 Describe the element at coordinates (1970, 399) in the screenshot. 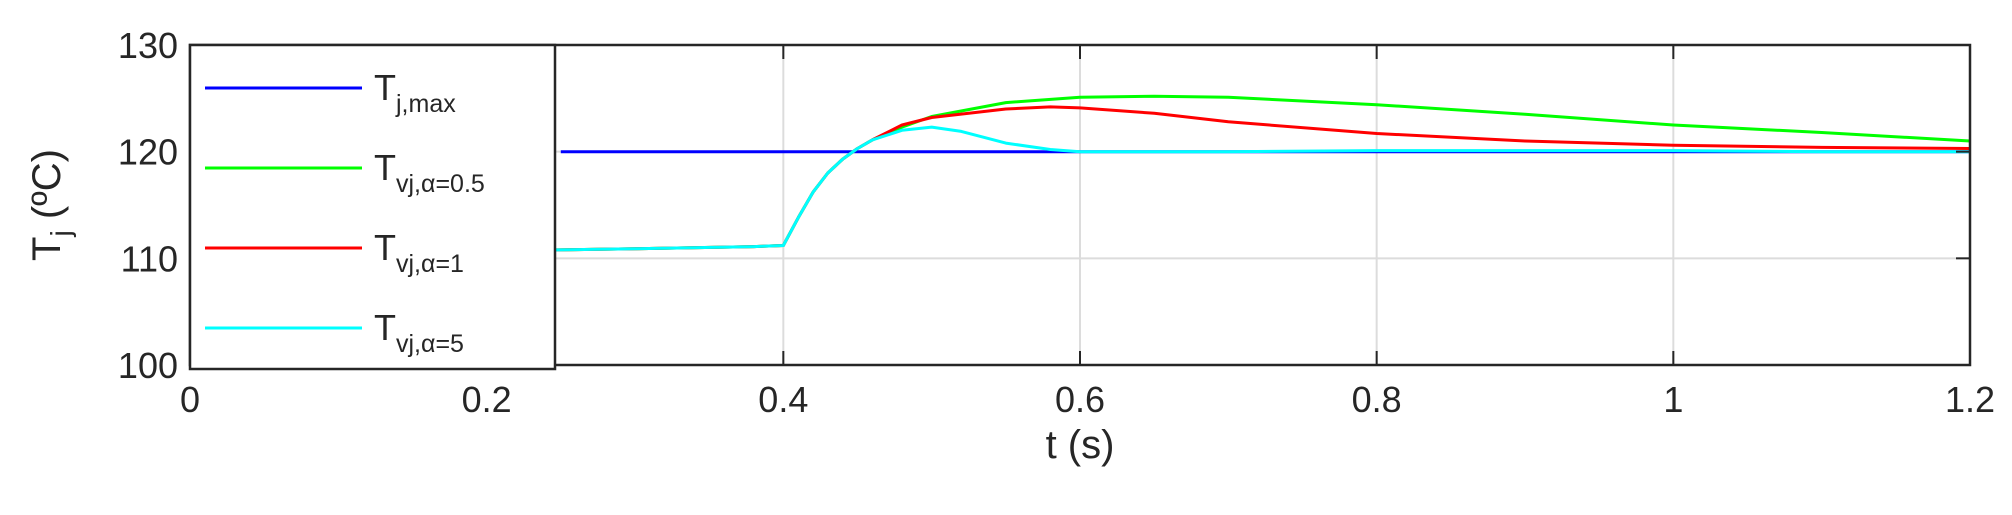

I see `x-tick-label: 1.2` at that location.